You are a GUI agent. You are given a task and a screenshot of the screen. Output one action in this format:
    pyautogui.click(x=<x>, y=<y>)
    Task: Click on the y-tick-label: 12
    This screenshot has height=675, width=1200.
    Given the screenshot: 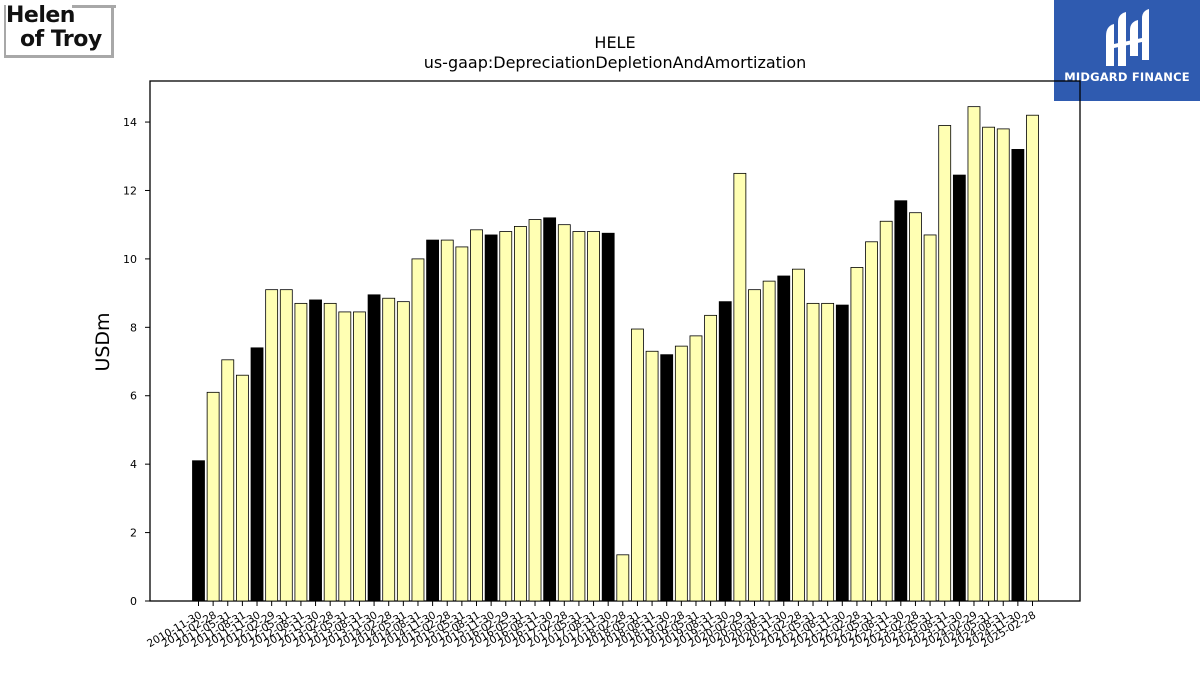 What is the action you would take?
    pyautogui.click(x=130, y=190)
    